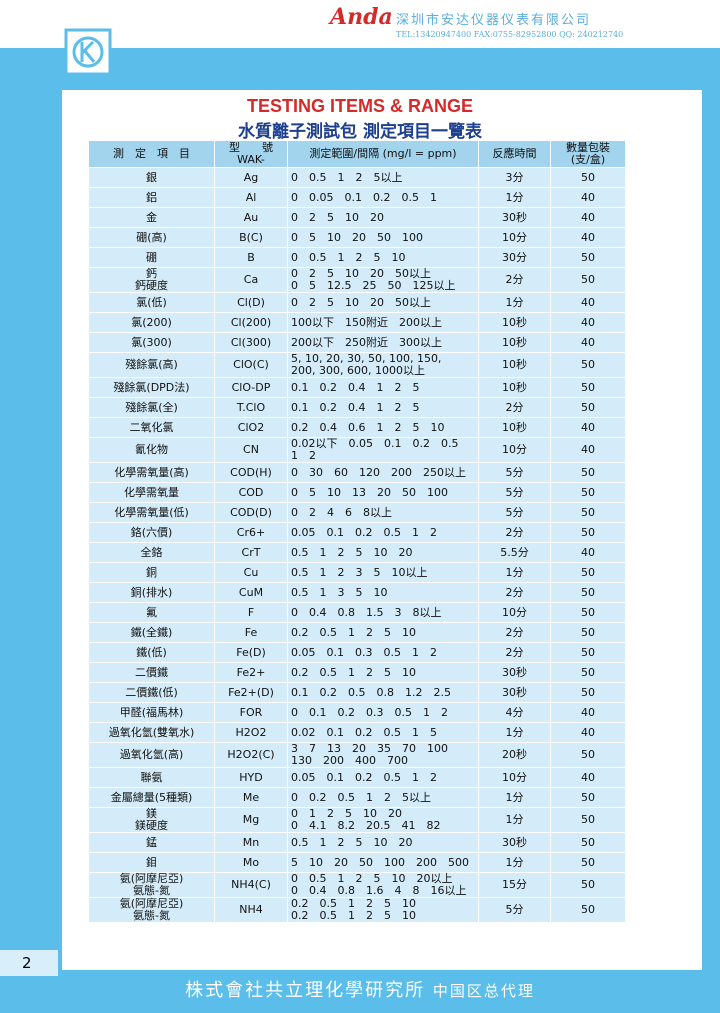  What do you see at coordinates (366, 342) in the screenshot?
I see `line: 200以下 250附近 300以上` at bounding box center [366, 342].